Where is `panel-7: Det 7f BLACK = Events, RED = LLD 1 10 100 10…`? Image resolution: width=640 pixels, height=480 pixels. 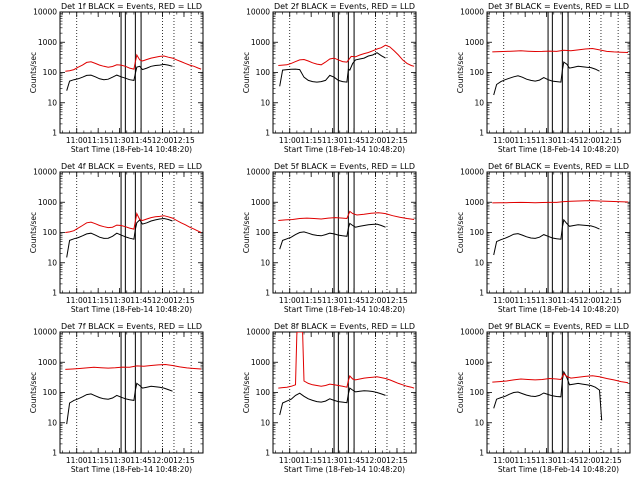 panel-7: Det 7f BLACK = Events, RED = LLD 1 10 100 10… is located at coordinates (116, 398).